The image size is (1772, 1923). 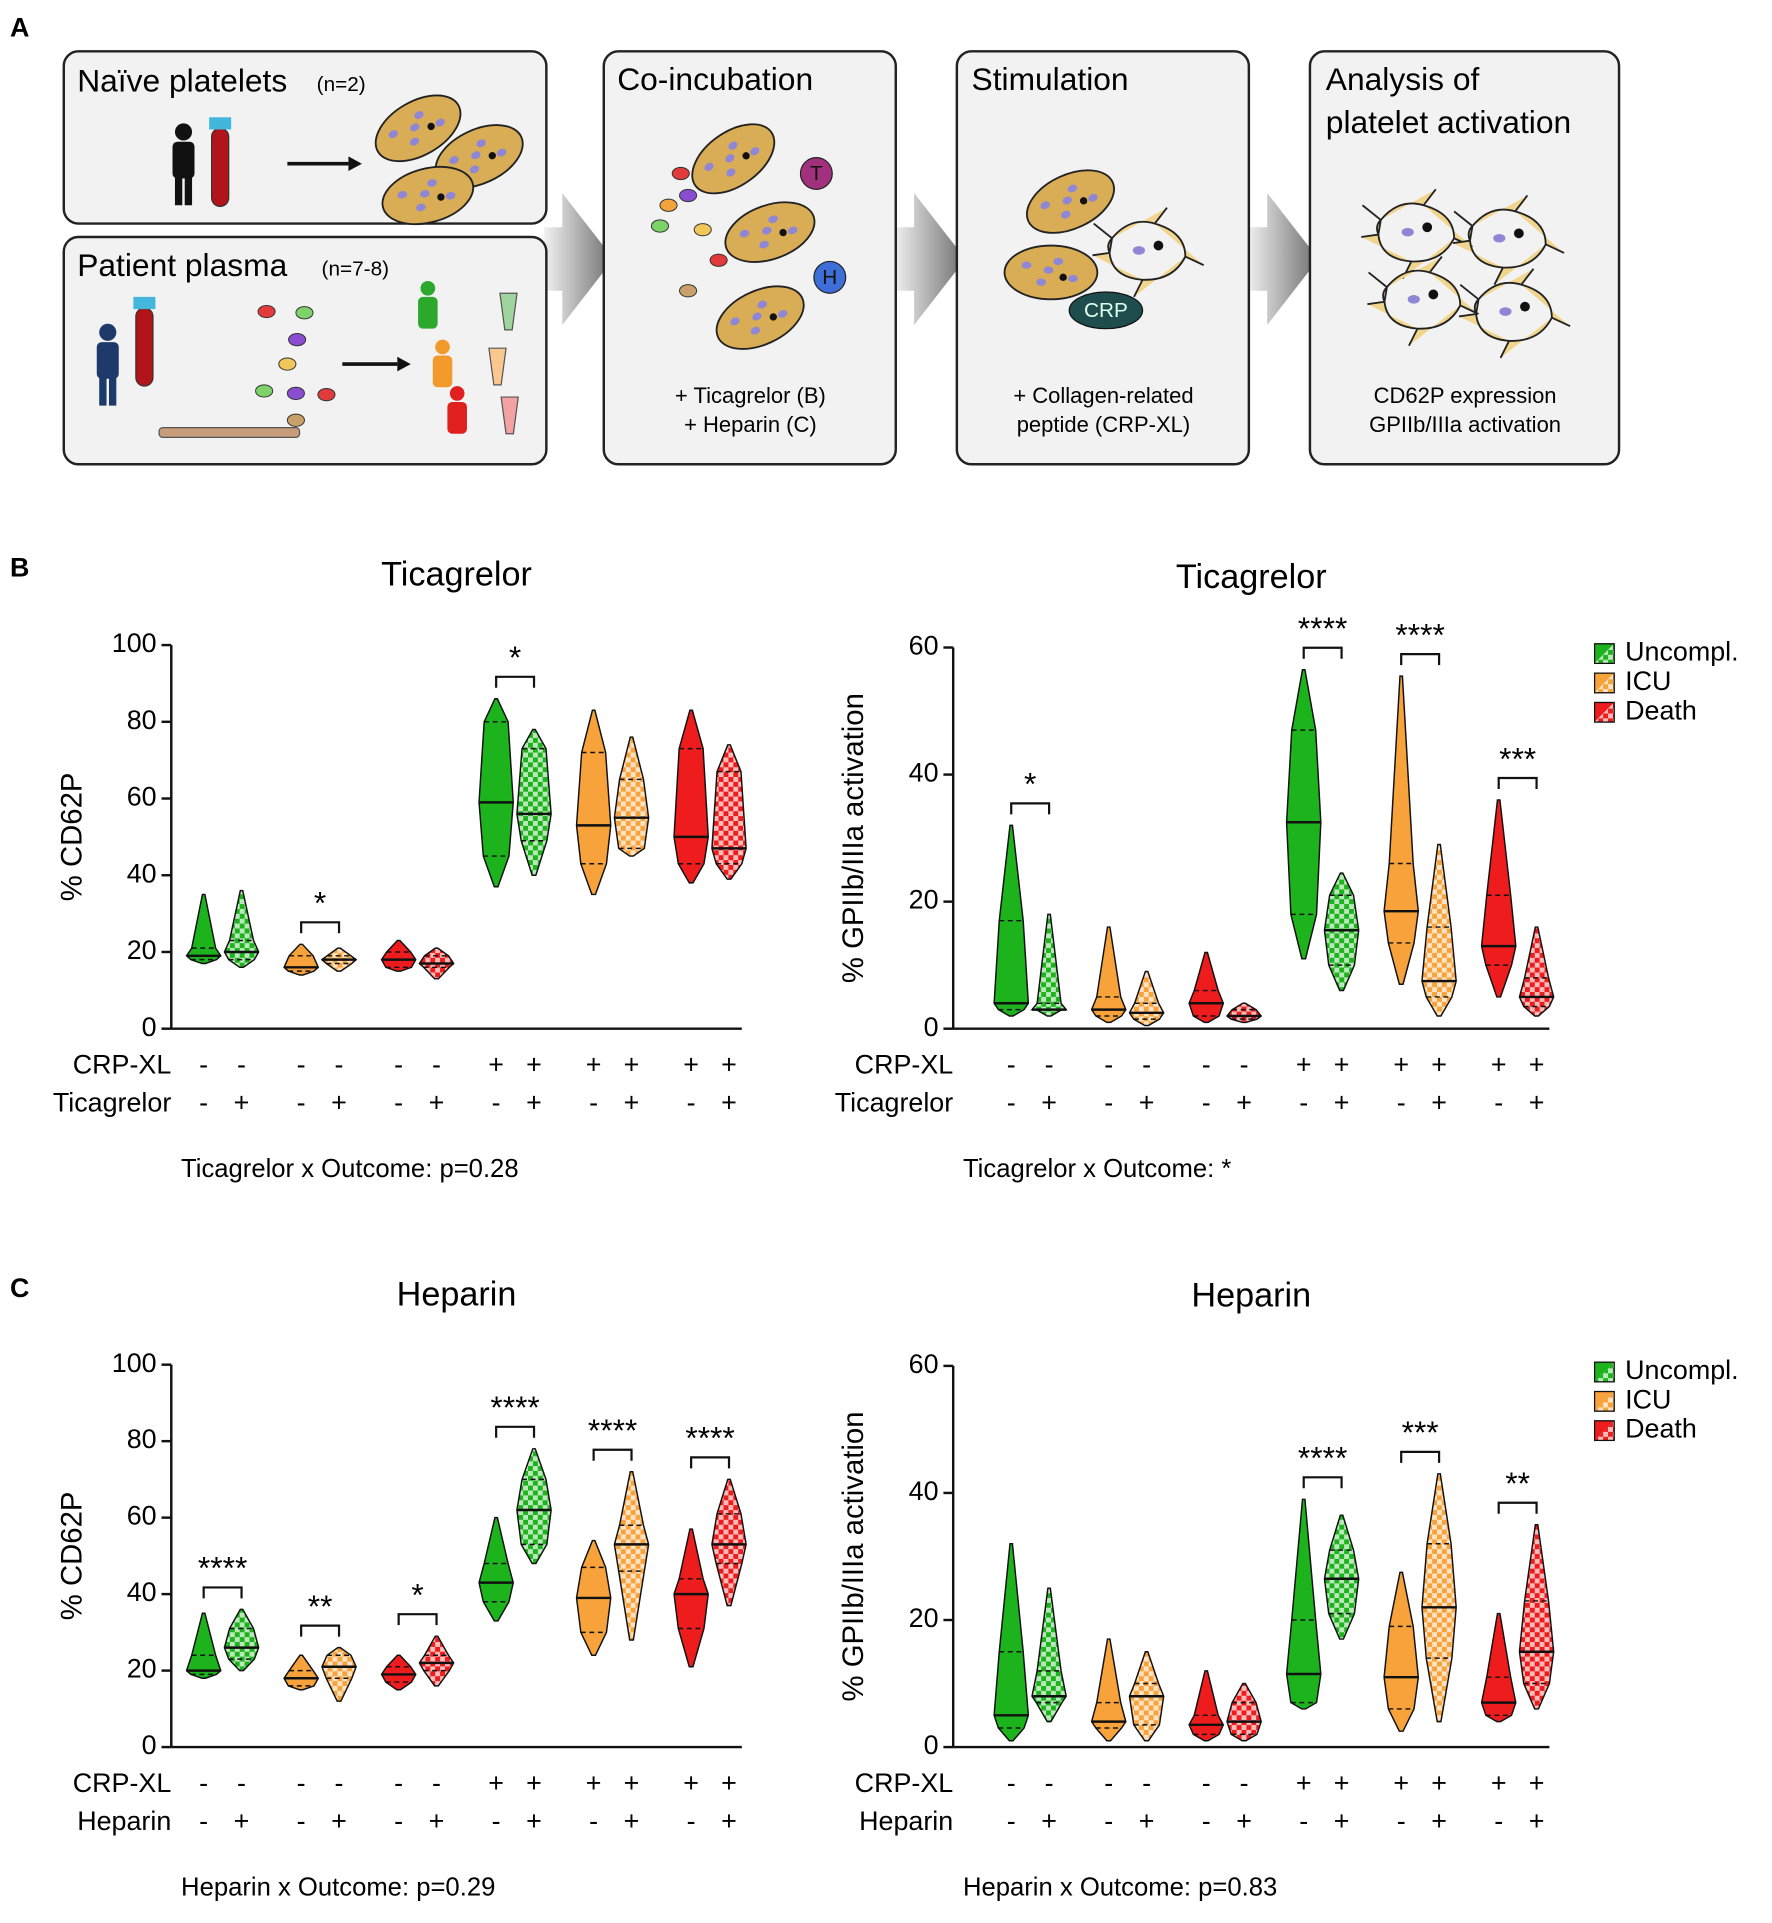 I want to click on badge-text: CRP, so click(x=1106, y=310).